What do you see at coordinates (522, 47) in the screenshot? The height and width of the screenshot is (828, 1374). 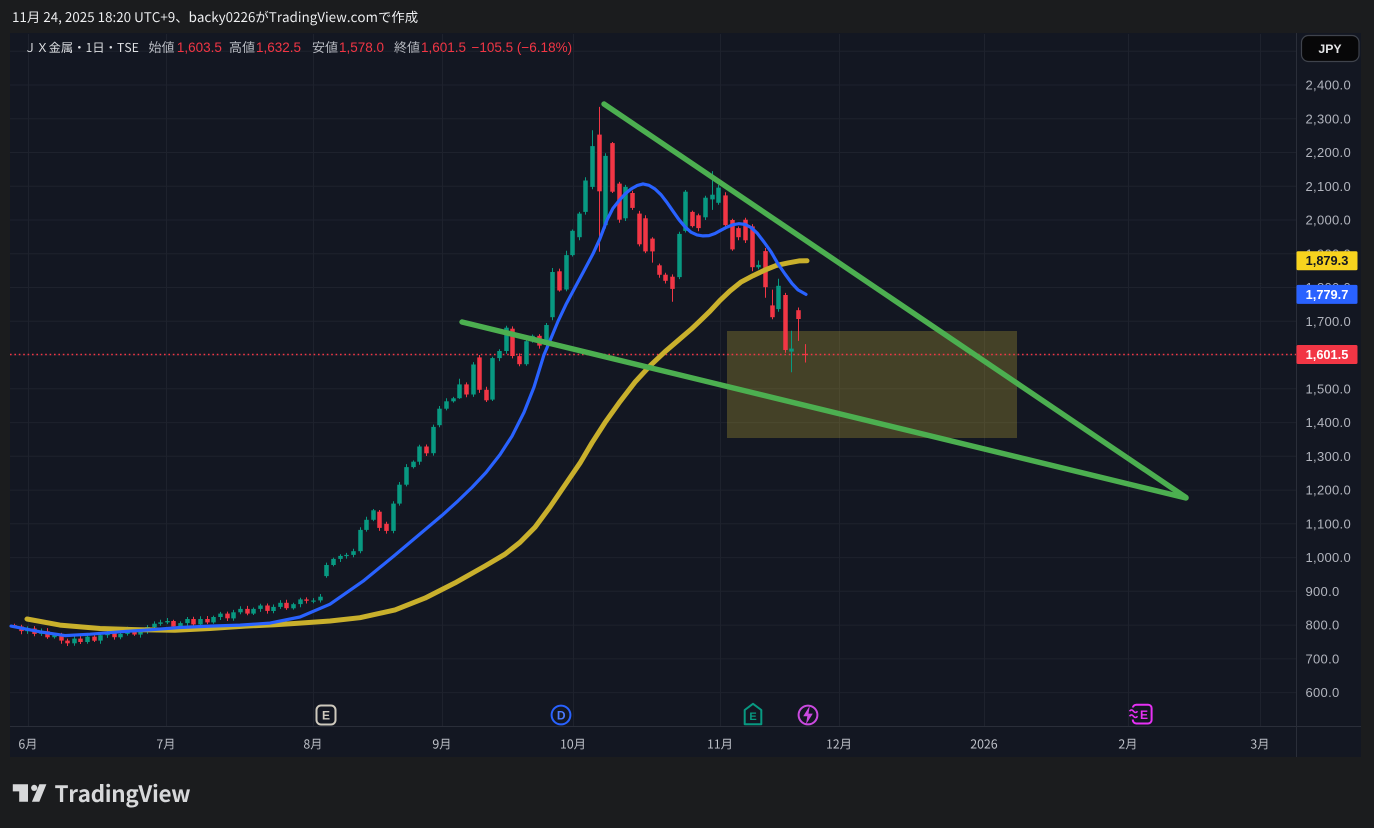 I see `svg-text: −105.5 (−6.18%)` at bounding box center [522, 47].